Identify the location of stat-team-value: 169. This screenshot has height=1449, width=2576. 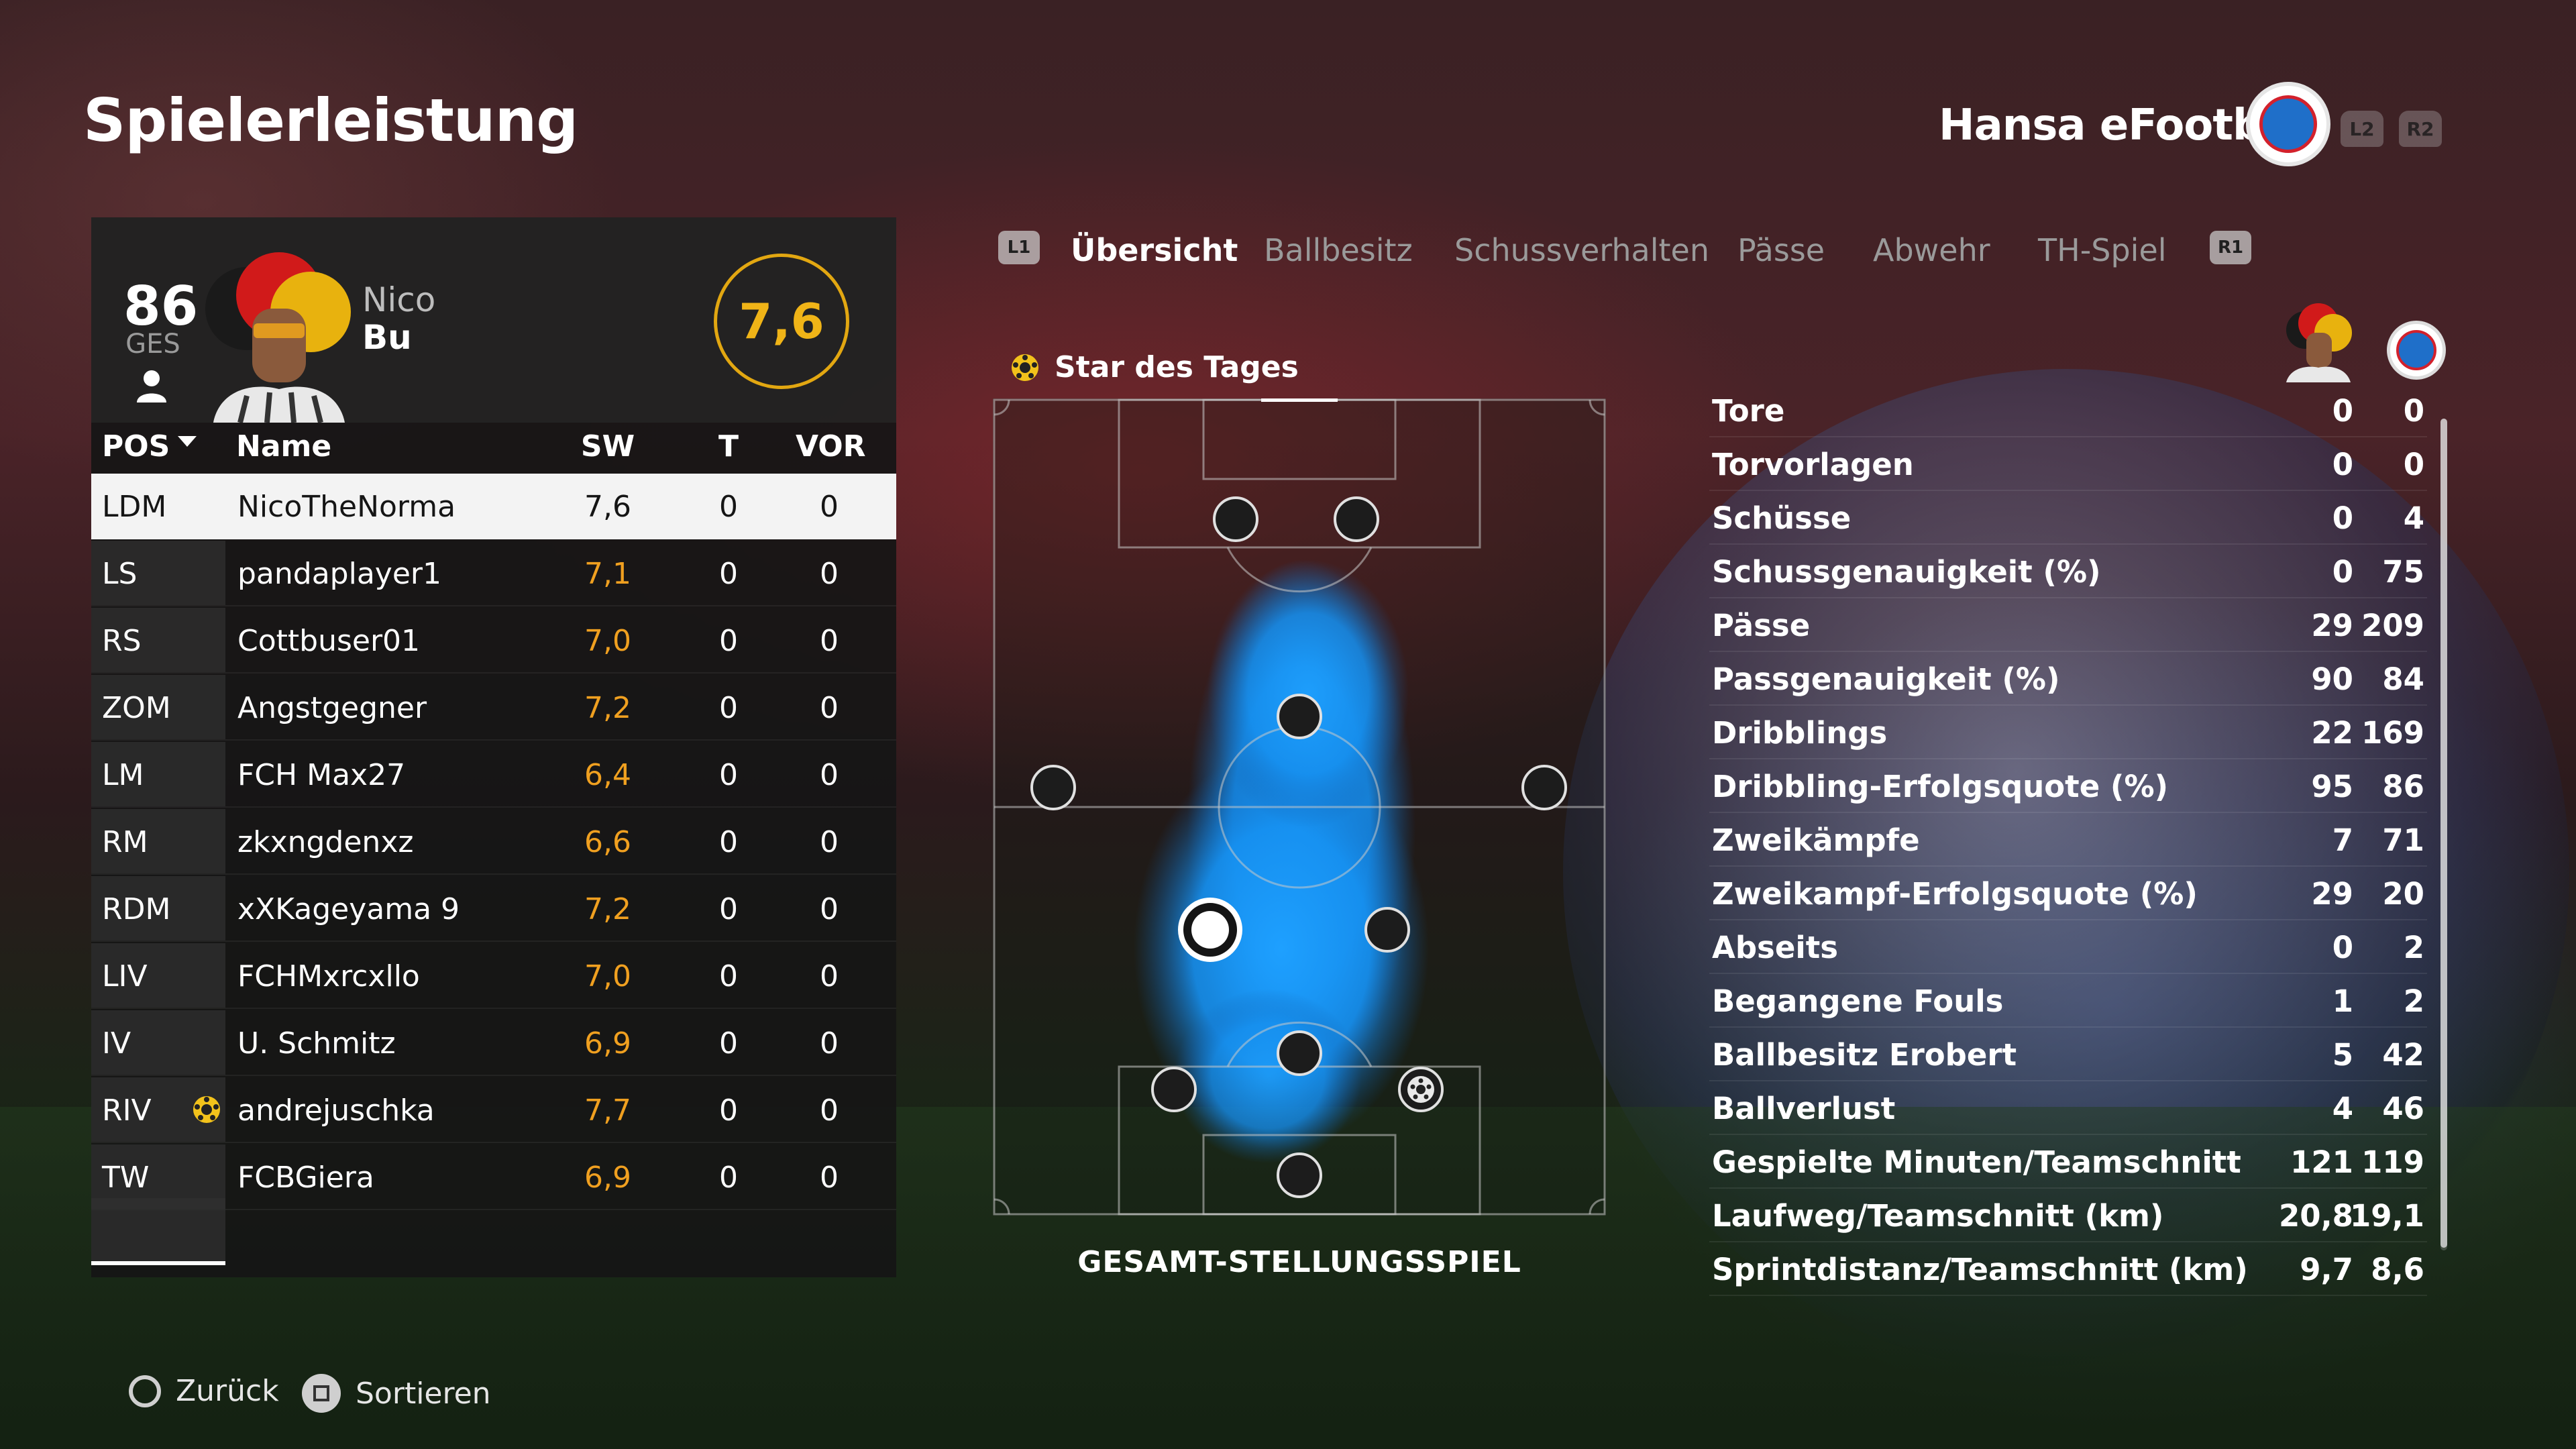
(2392, 733).